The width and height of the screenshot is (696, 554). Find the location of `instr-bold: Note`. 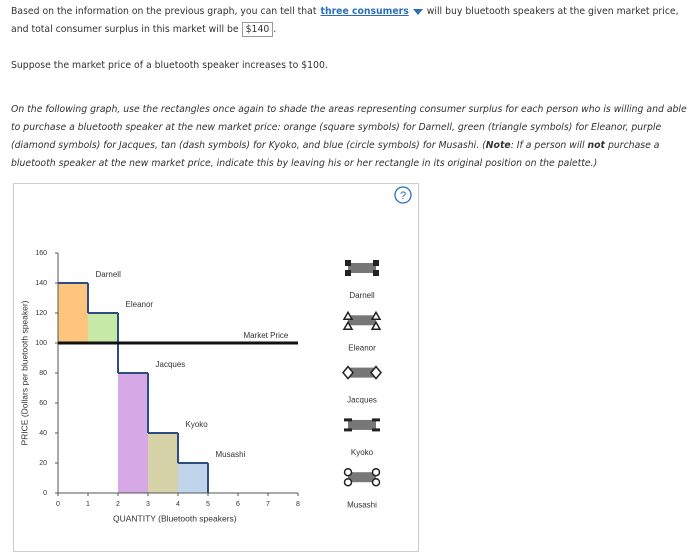

instr-bold: Note is located at coordinates (498, 145).